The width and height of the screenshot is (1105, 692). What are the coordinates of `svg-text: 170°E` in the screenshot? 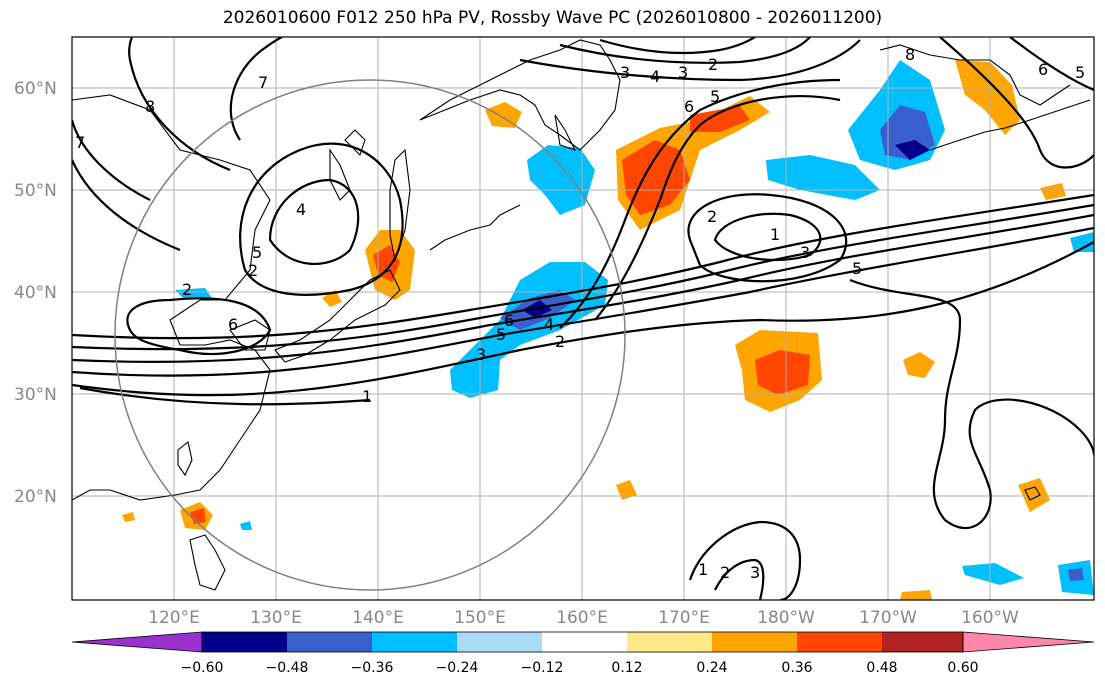 It's located at (684, 618).